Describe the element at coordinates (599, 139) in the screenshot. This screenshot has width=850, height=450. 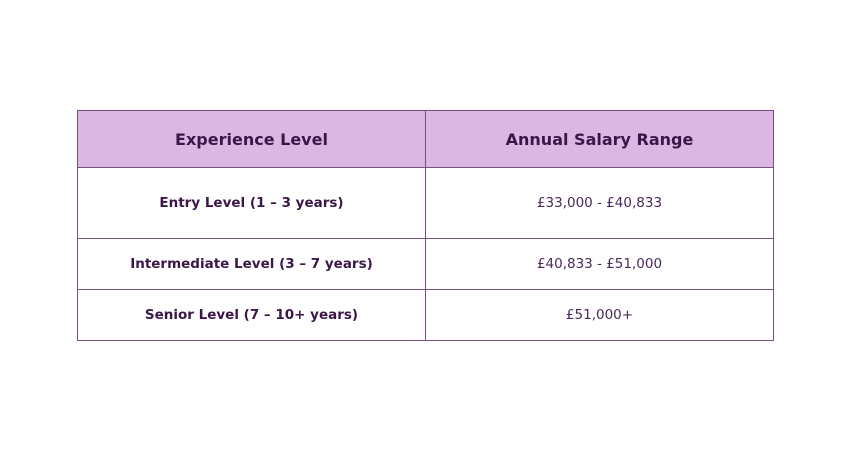
I see `header-annual-salary-range: Annual Salary Range` at that location.